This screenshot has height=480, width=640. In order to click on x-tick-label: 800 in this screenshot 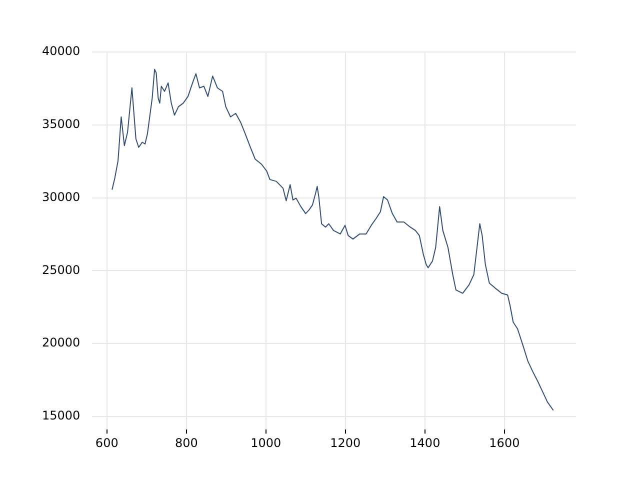, I will do `click(186, 443)`.